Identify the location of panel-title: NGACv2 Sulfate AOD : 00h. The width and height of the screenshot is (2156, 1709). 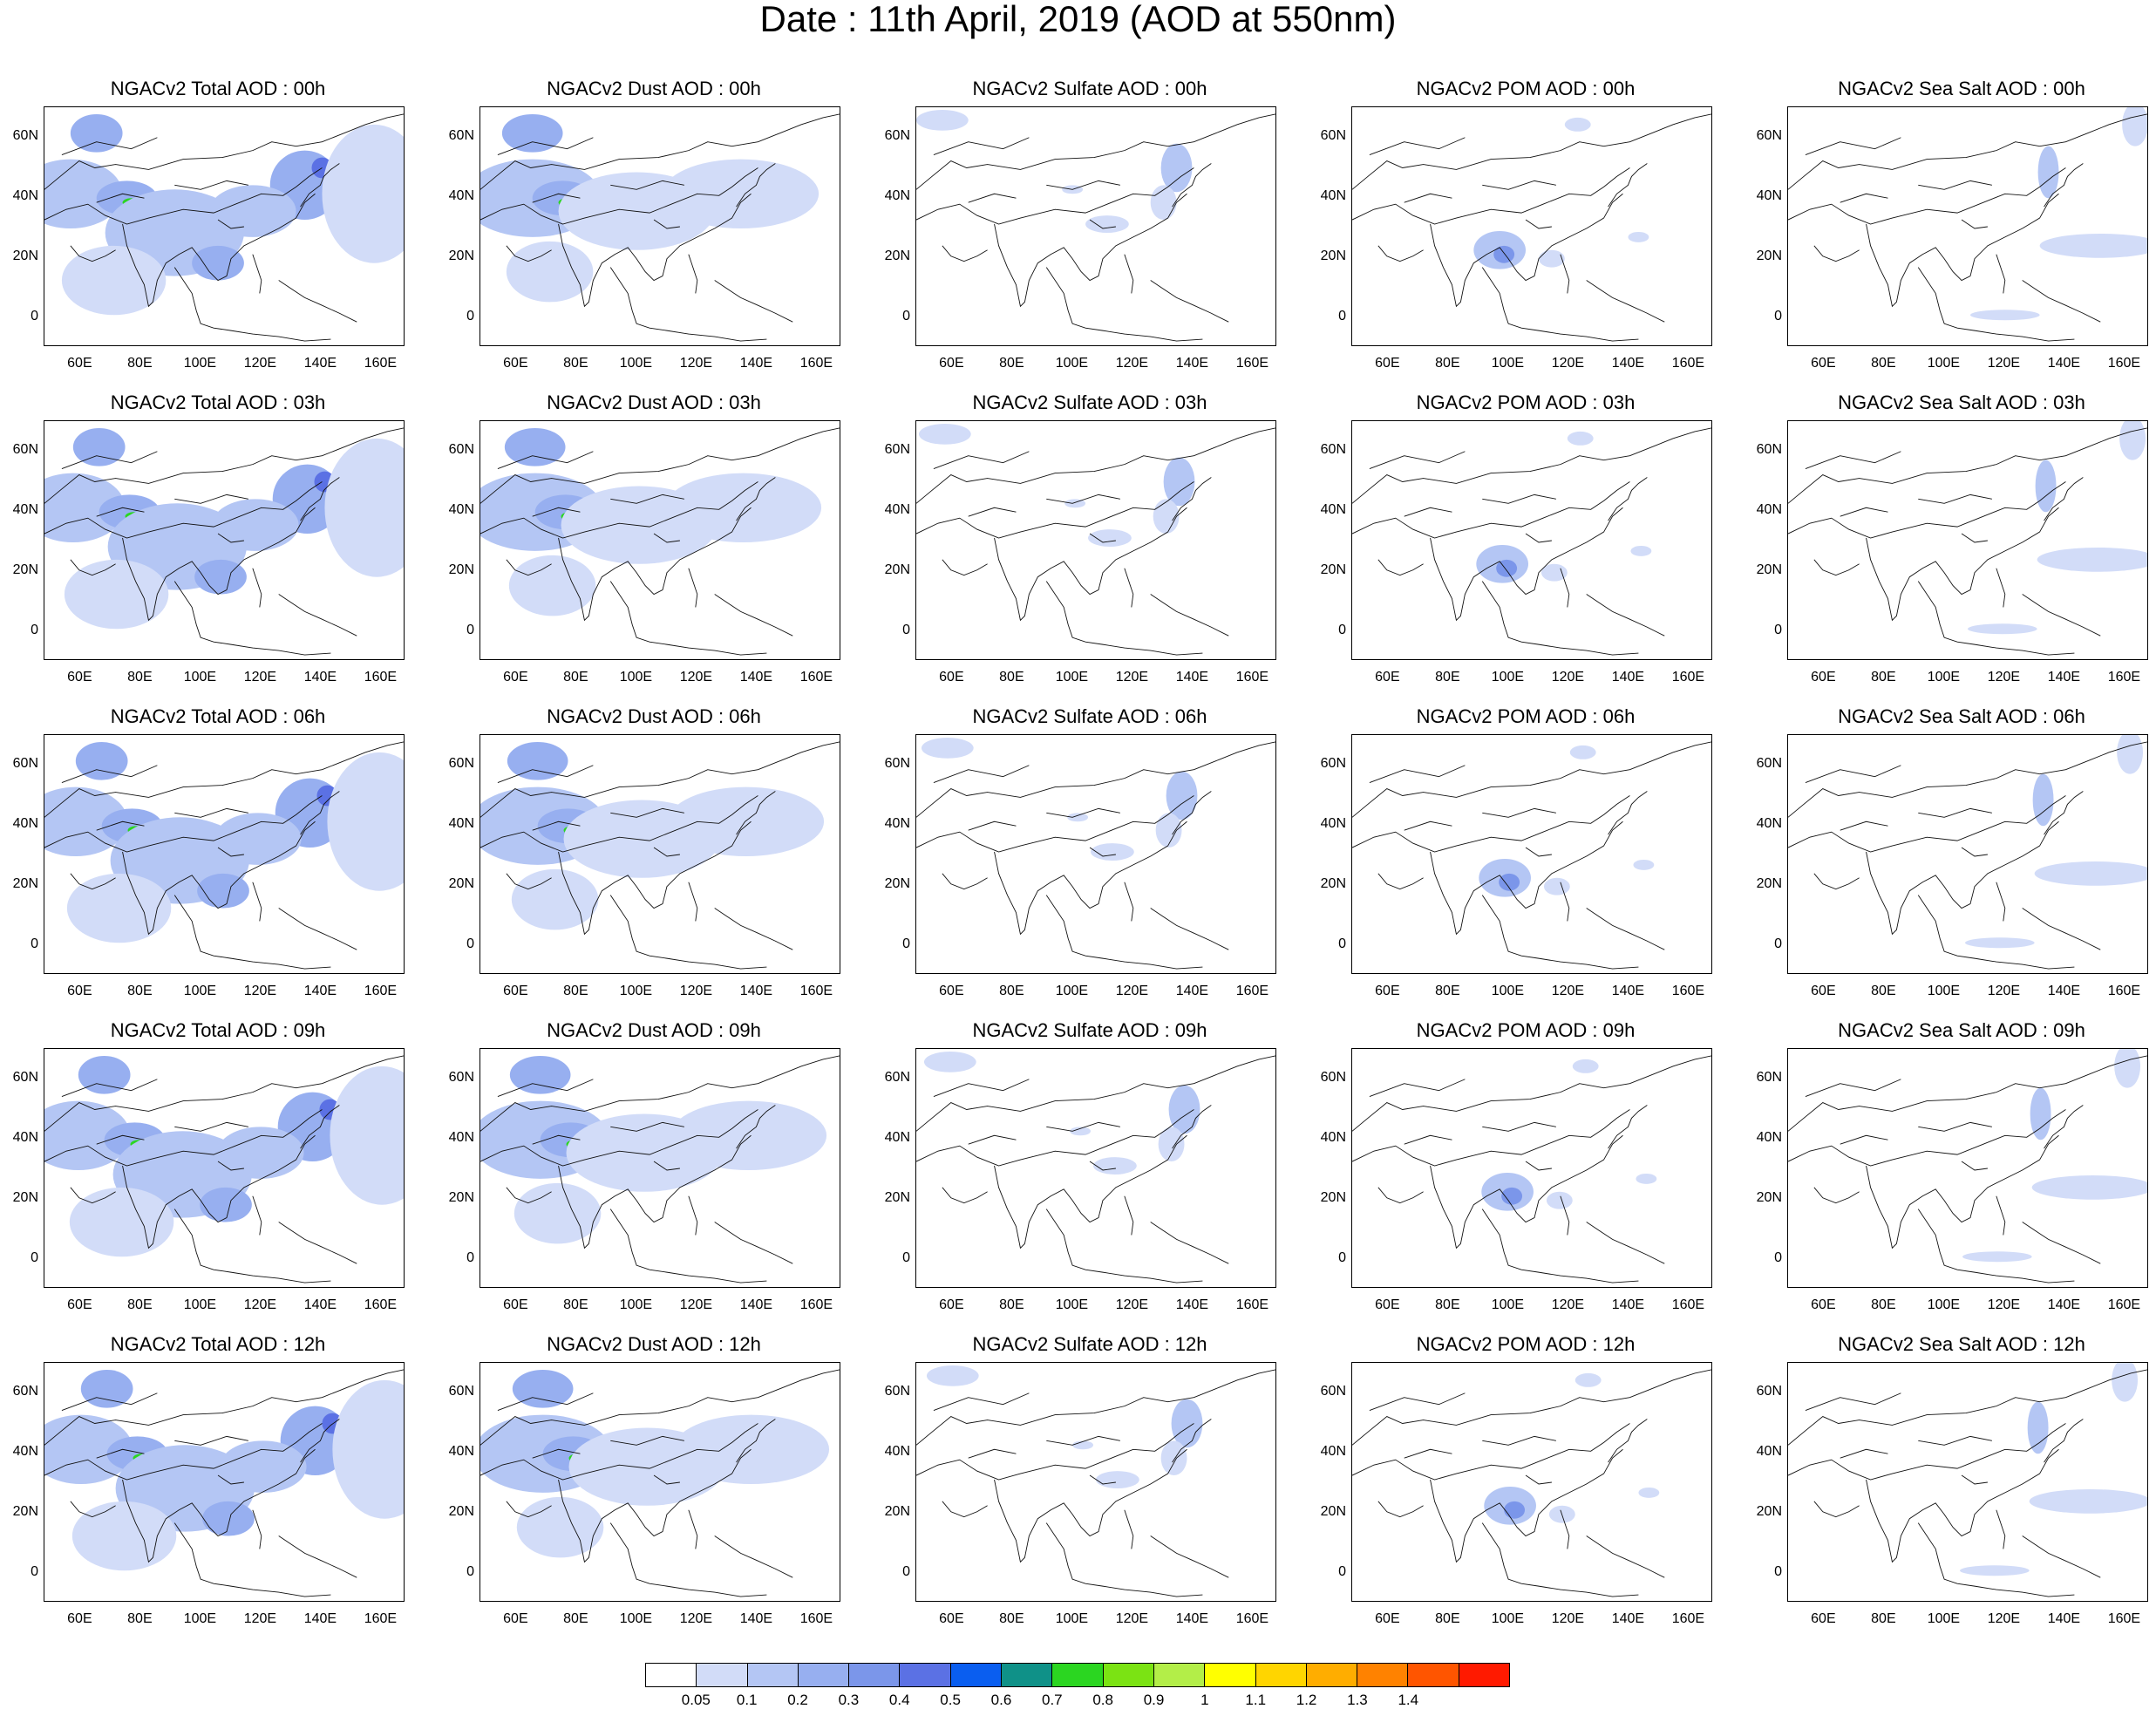
(1089, 88).